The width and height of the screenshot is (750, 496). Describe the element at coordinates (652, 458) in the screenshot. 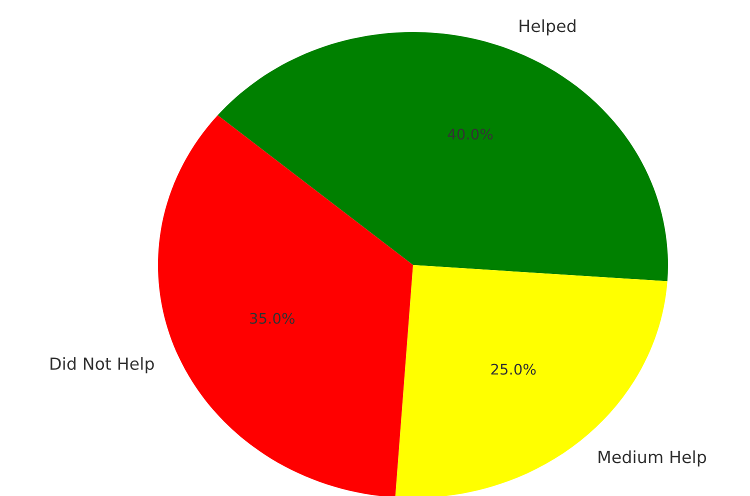

I see `slice-label: Medium Help` at that location.